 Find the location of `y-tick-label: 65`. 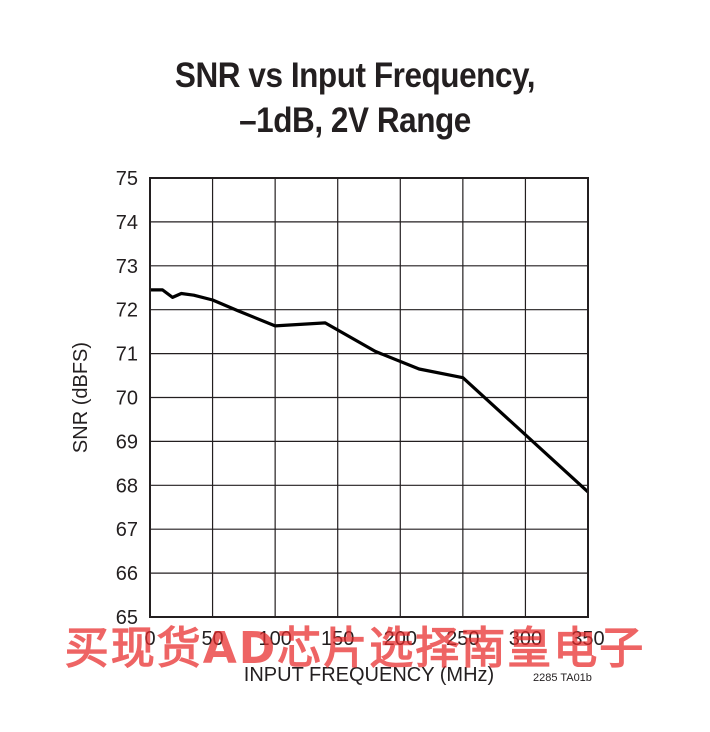

y-tick-label: 65 is located at coordinates (127, 618).